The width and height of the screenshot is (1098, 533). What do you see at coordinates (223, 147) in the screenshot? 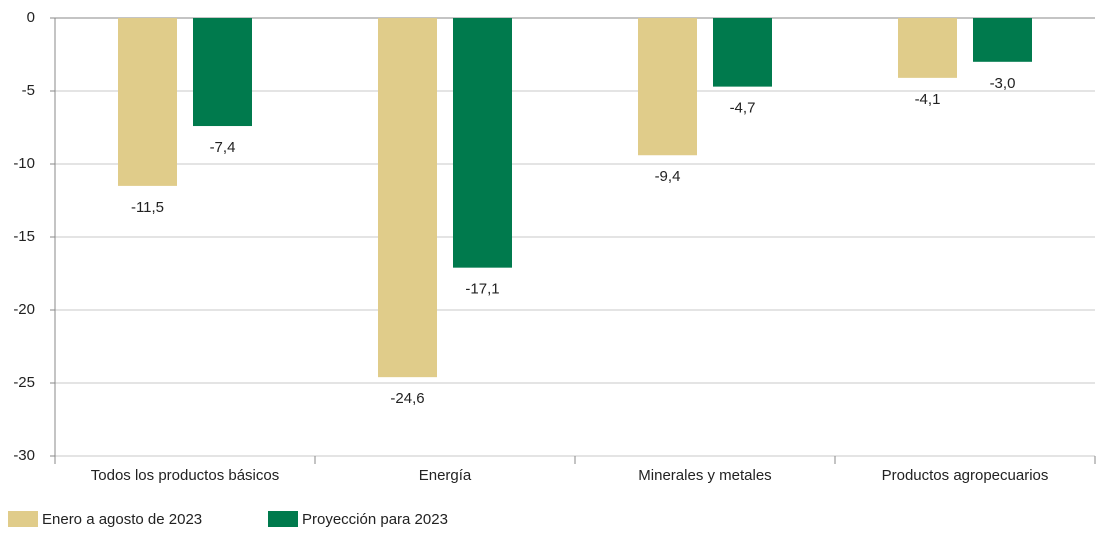
I see `value-label: -7,4` at bounding box center [223, 147].